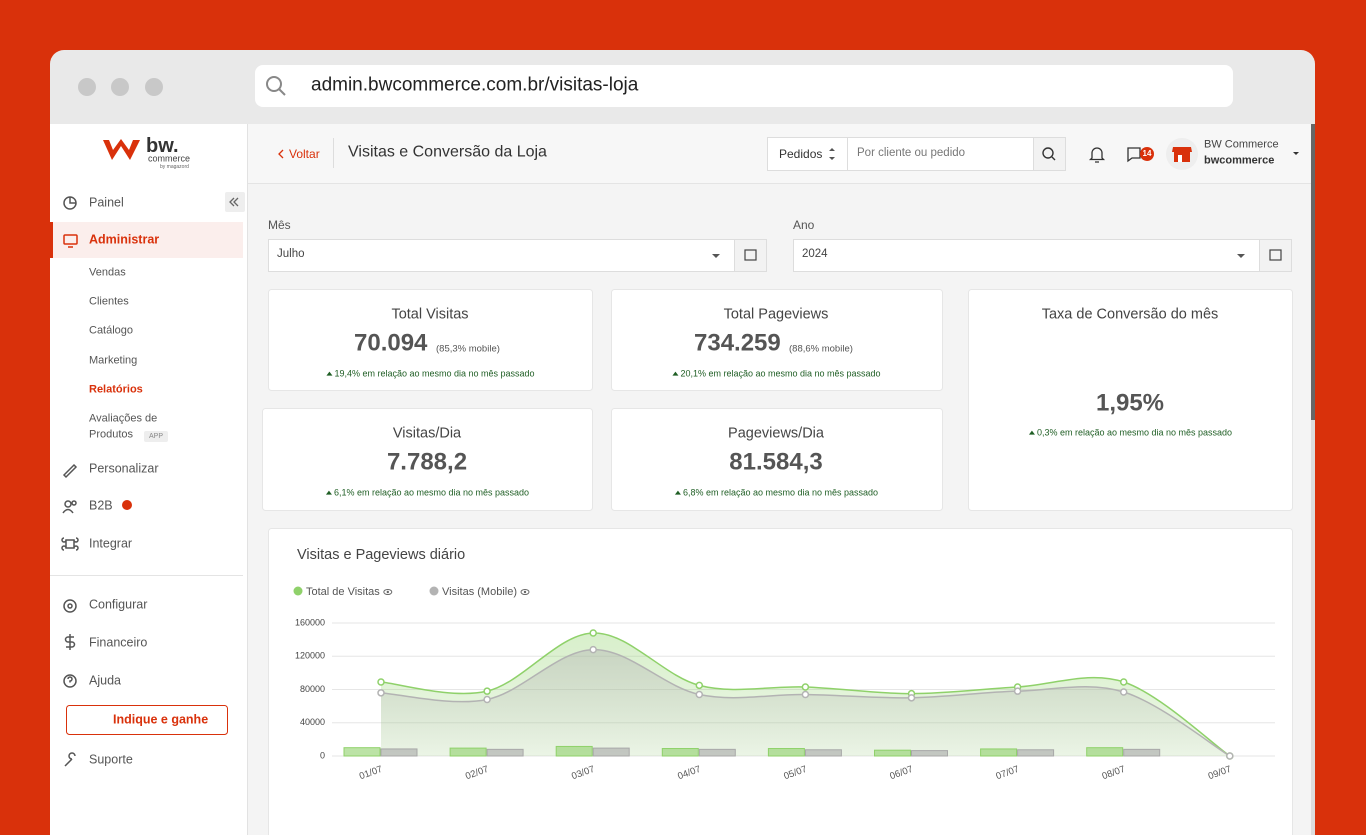  I want to click on legend-label: Total de Visitas, so click(343, 592).